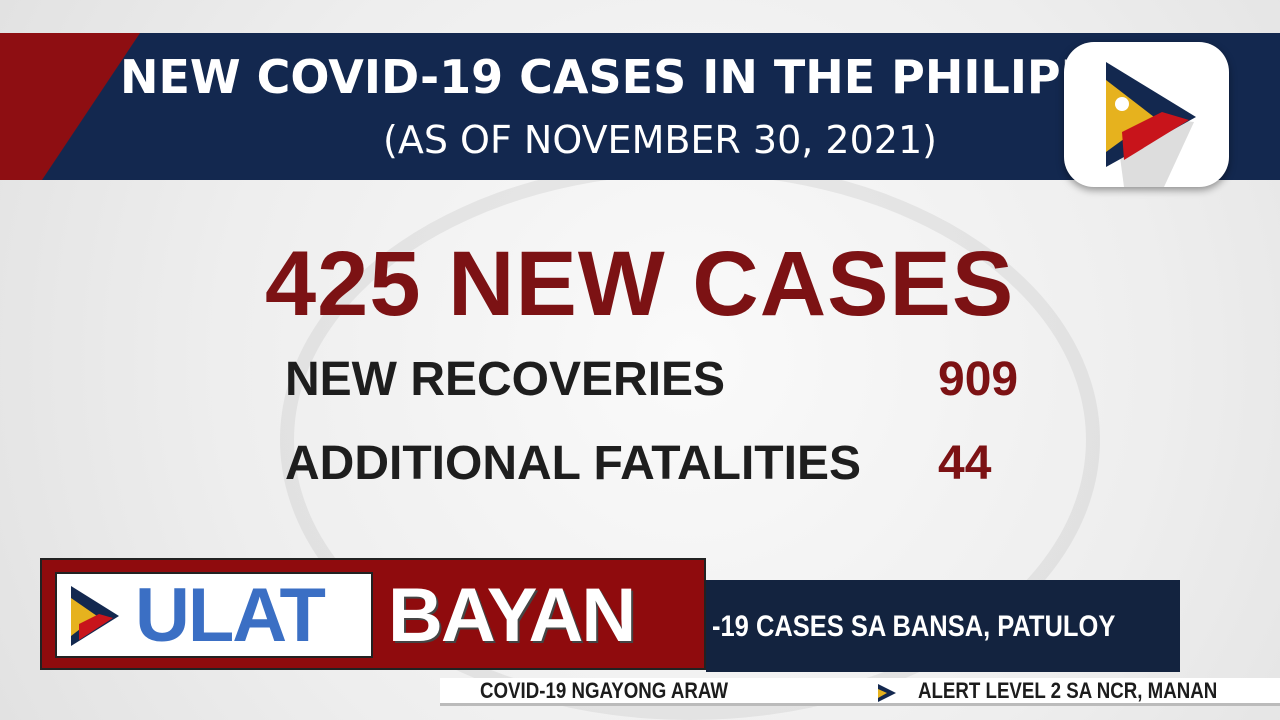  Describe the element at coordinates (505, 379) in the screenshot. I see `recoveries-label: NEW RECOVERIES` at that location.